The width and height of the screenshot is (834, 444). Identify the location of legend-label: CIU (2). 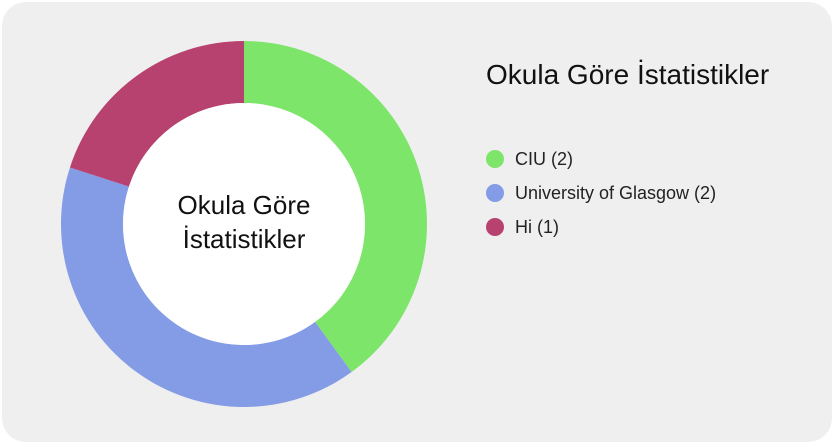
(544, 158).